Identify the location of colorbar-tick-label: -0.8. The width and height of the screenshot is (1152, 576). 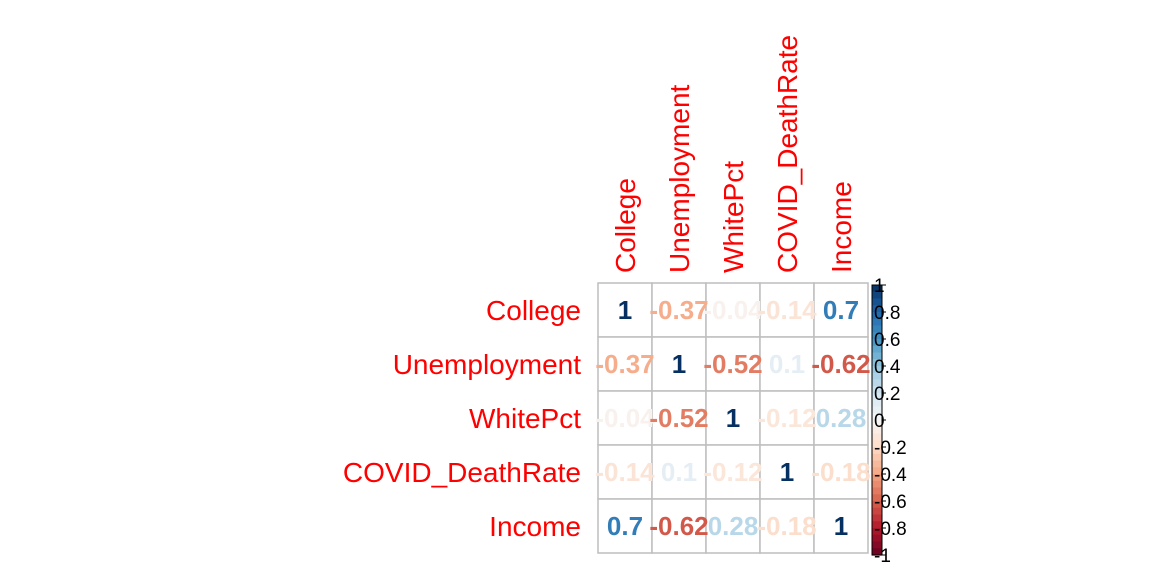
(890, 529).